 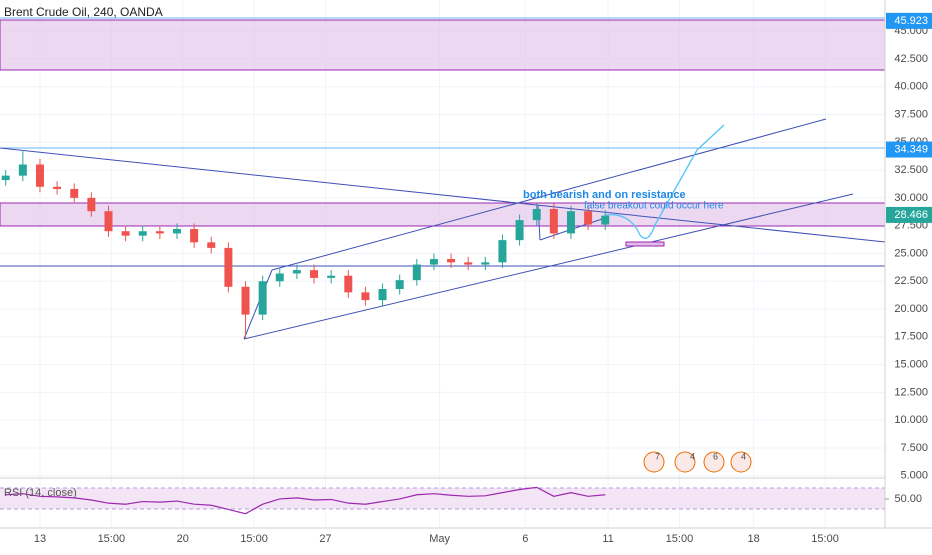 I want to click on rsi-band, so click(x=442, y=498).